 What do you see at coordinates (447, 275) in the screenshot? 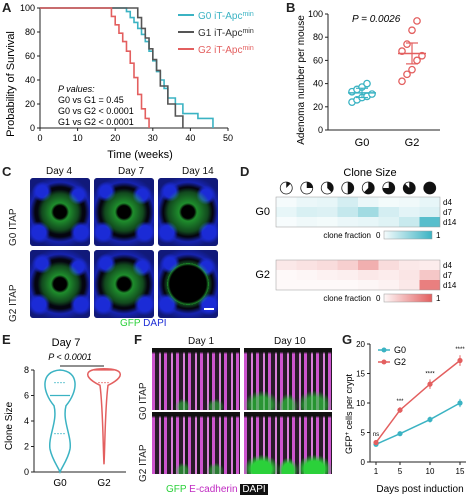
I see `heatmap-row-label-d7: d7` at bounding box center [447, 275].